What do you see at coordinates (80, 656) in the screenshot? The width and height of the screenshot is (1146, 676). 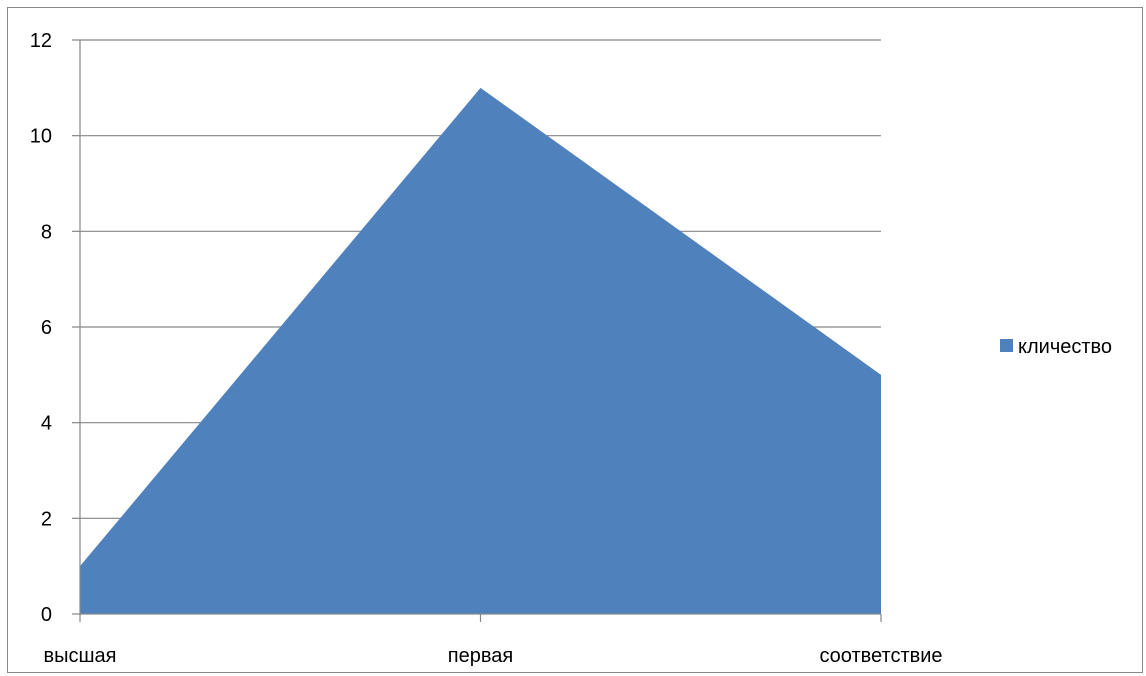 I see `x-tick-label: высшая` at bounding box center [80, 656].